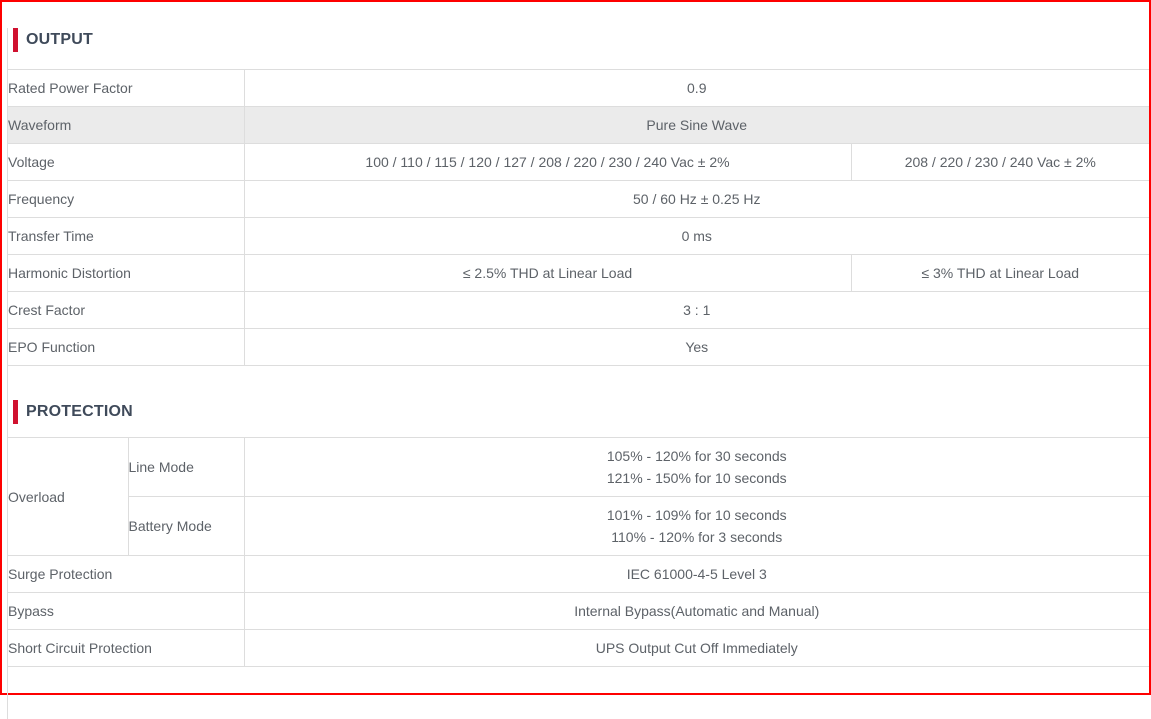 The image size is (1151, 719). What do you see at coordinates (79, 411) in the screenshot?
I see `section-title-protection: PROTECTION` at bounding box center [79, 411].